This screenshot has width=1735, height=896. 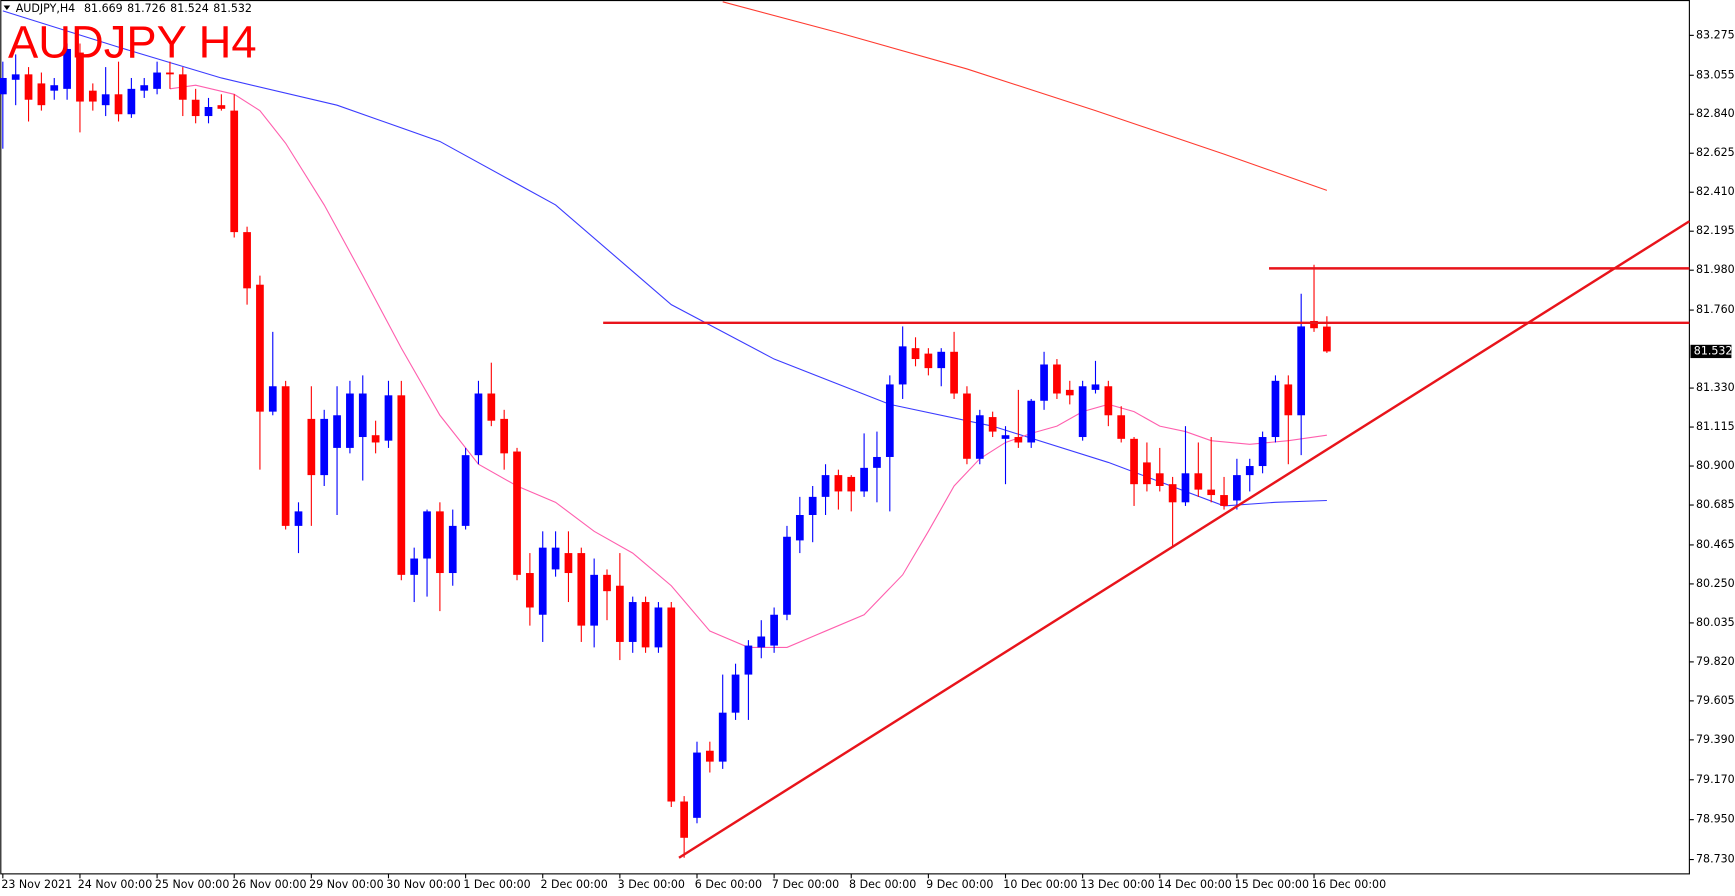 I want to click on y-tick-label: 83.275, so click(x=1715, y=34).